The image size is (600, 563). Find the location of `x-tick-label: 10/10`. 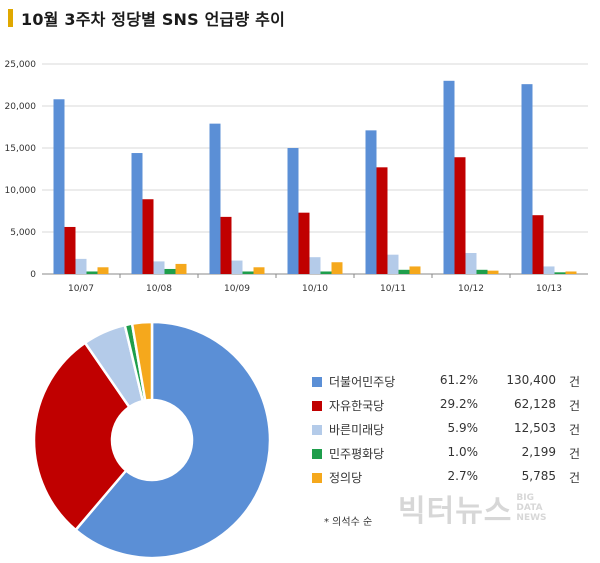

x-tick-label: 10/10 is located at coordinates (315, 289).